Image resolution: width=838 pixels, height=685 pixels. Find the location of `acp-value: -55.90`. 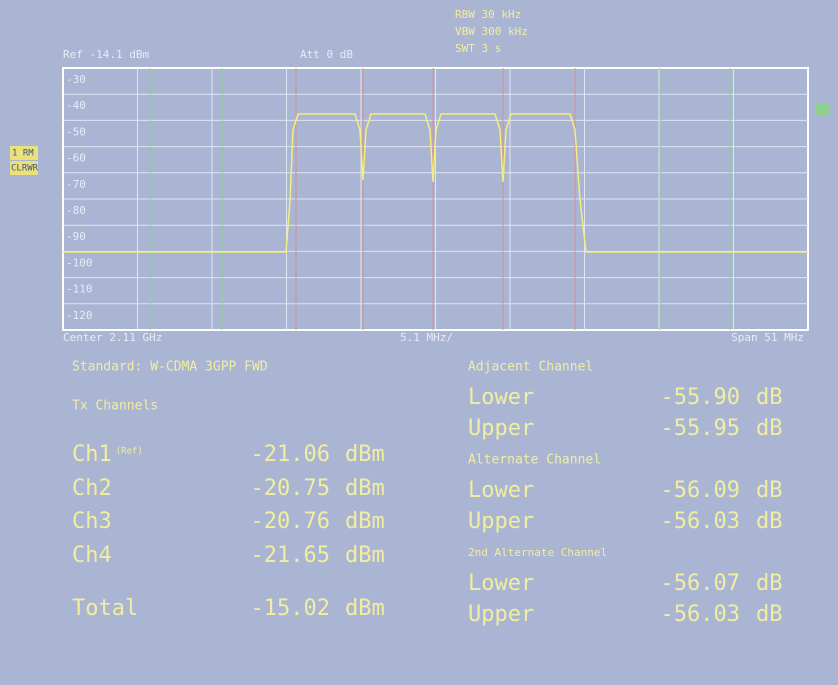

acp-value: -55.90 is located at coordinates (700, 397).